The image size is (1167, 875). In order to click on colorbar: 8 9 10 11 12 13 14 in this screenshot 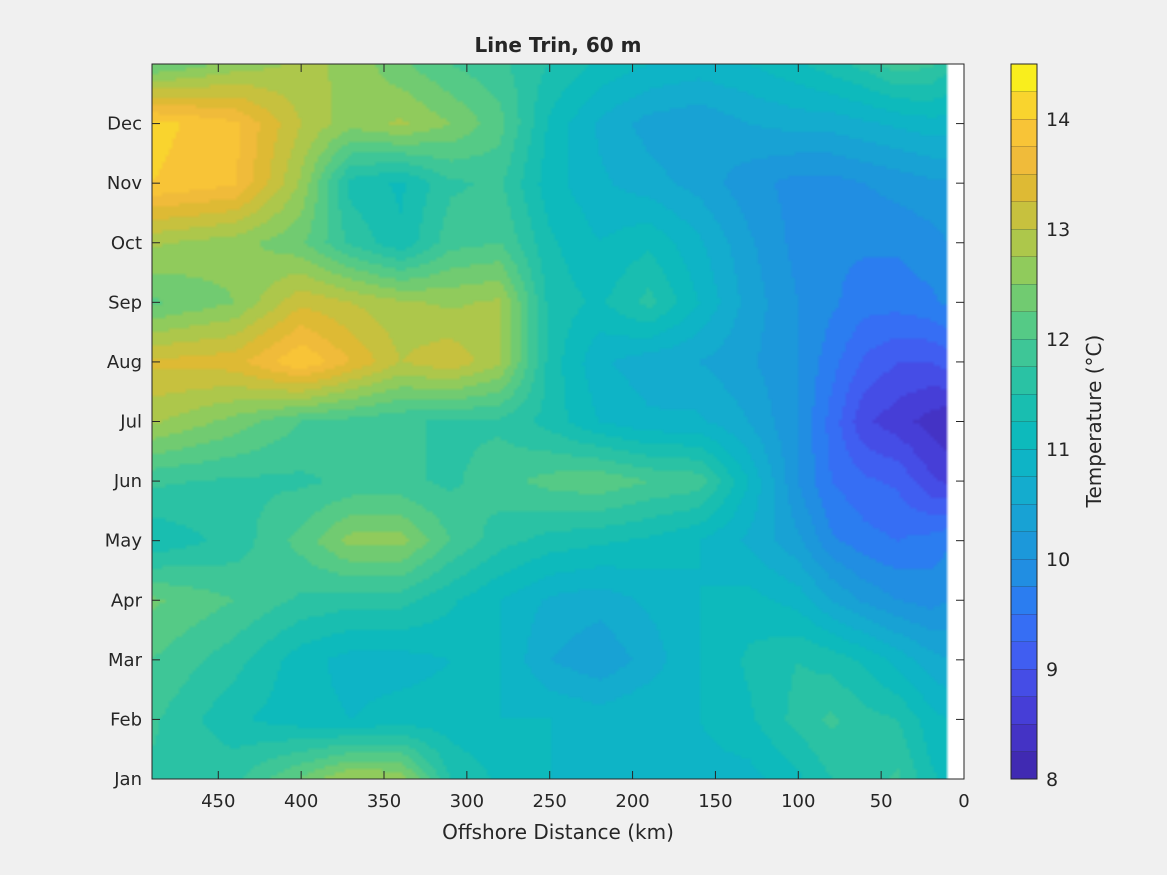, I will do `click(1040, 427)`.